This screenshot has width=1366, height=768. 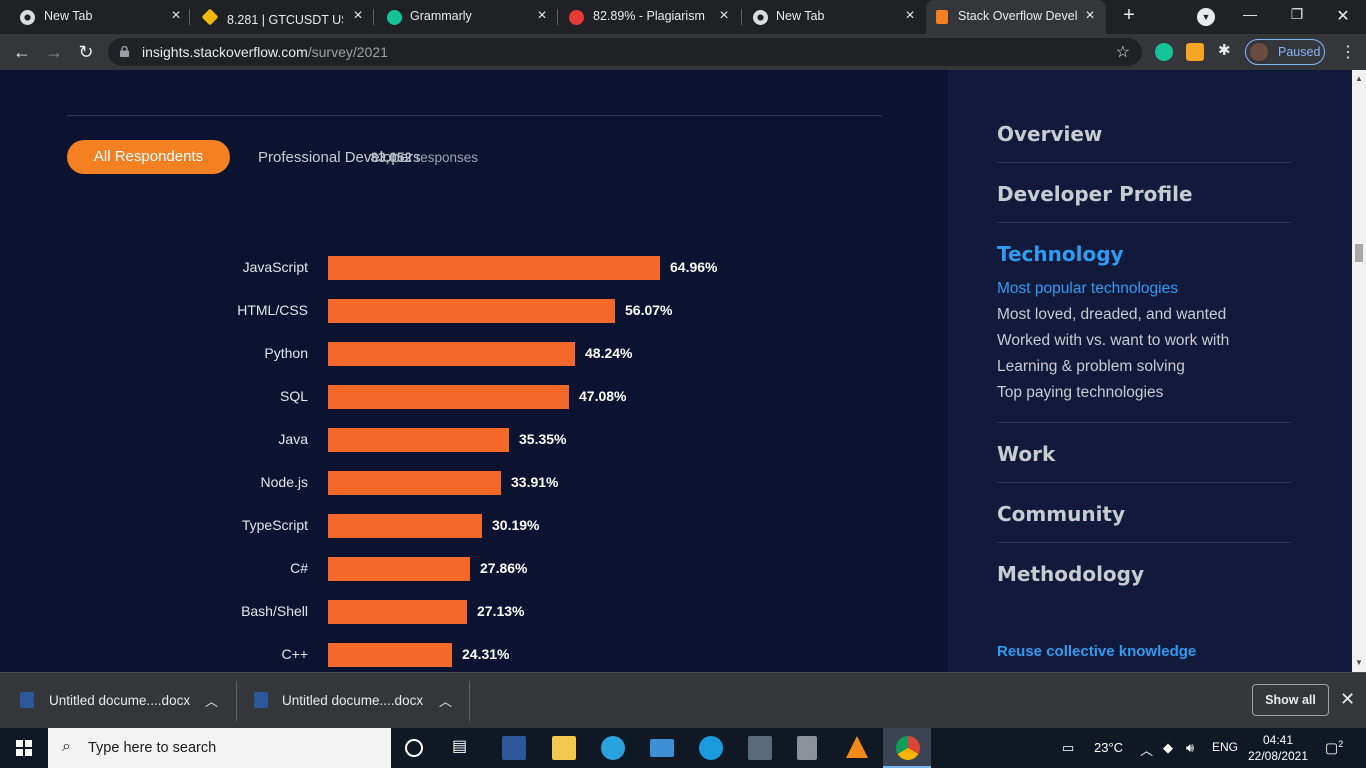 What do you see at coordinates (1343, 16) in the screenshot?
I see `window-close-icon: ✕` at bounding box center [1343, 16].